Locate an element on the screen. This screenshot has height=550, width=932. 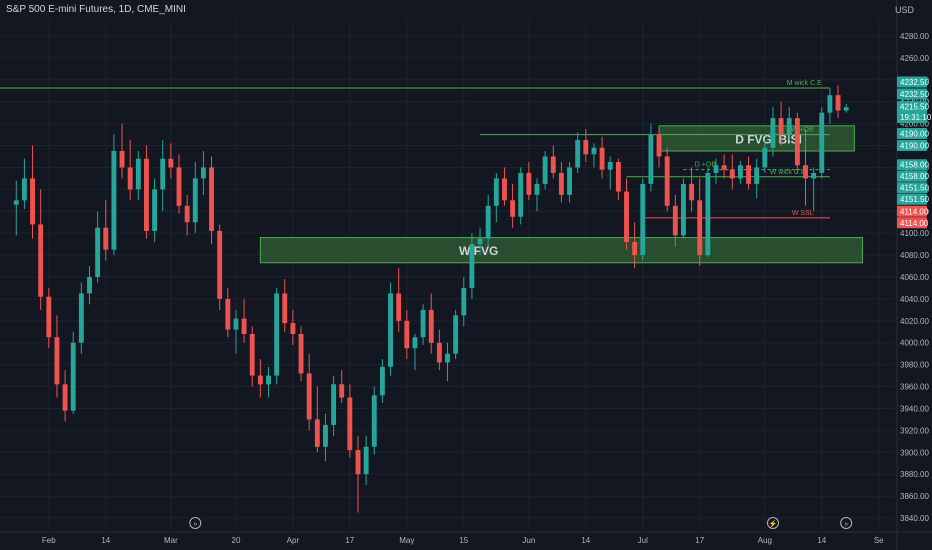
price-tick-label: 3900.00 is located at coordinates (914, 452).